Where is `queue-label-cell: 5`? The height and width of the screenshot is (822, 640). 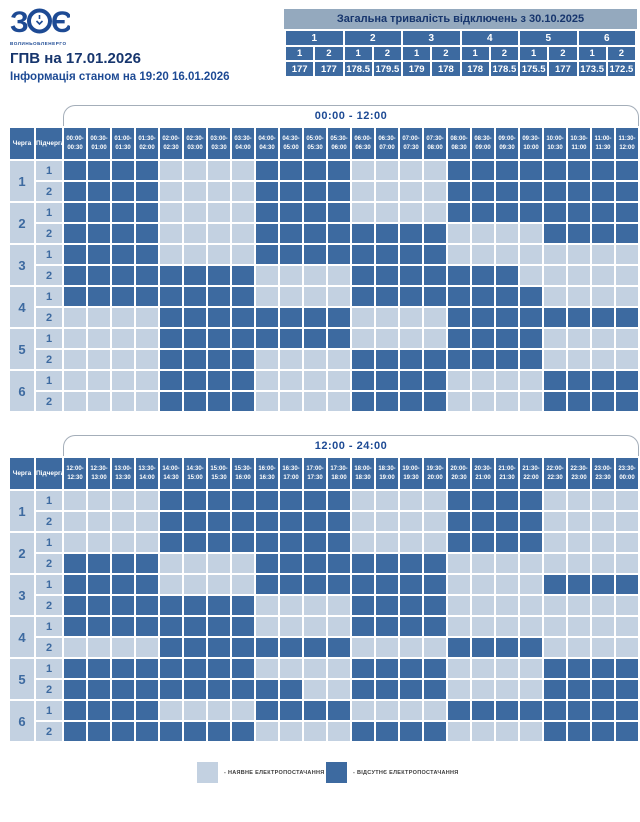 queue-label-cell: 5 is located at coordinates (22, 349).